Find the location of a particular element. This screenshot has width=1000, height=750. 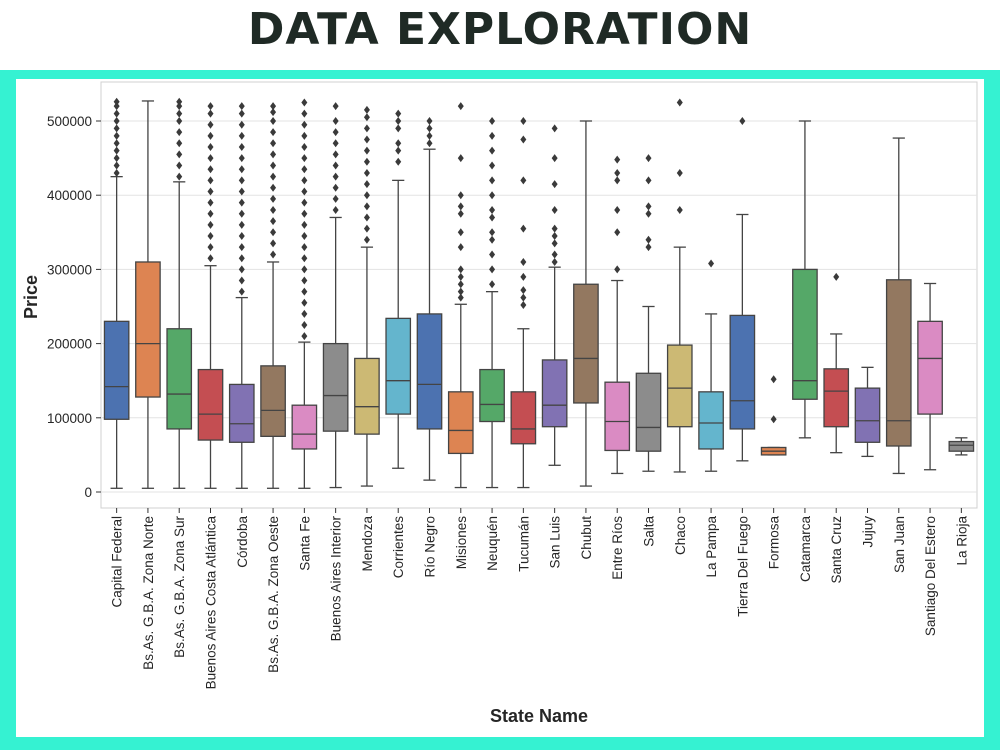

x-tick-label: Córdoba is located at coordinates (242, 542).